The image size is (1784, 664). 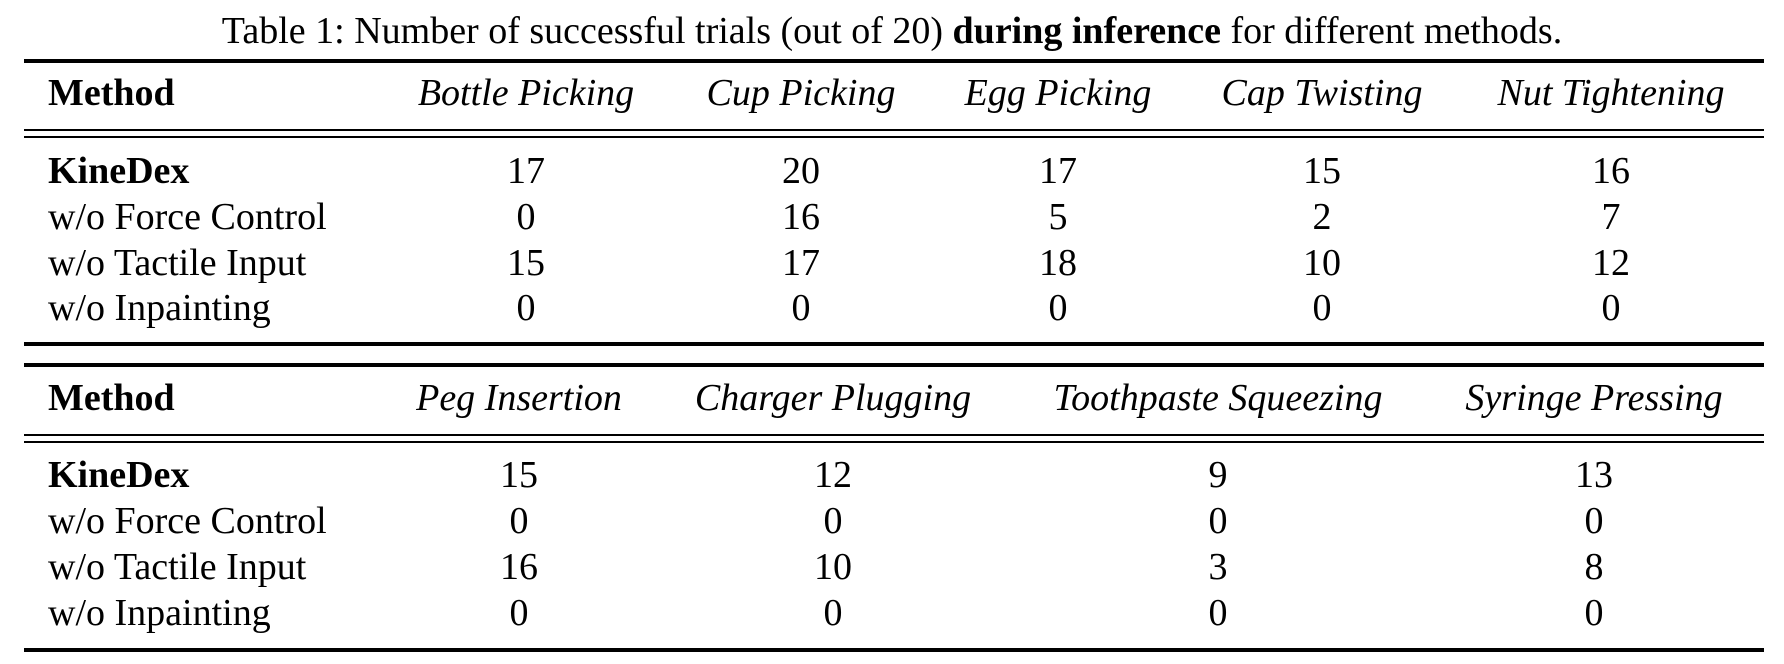 I want to click on row-value: 9, so click(x=1218, y=475).